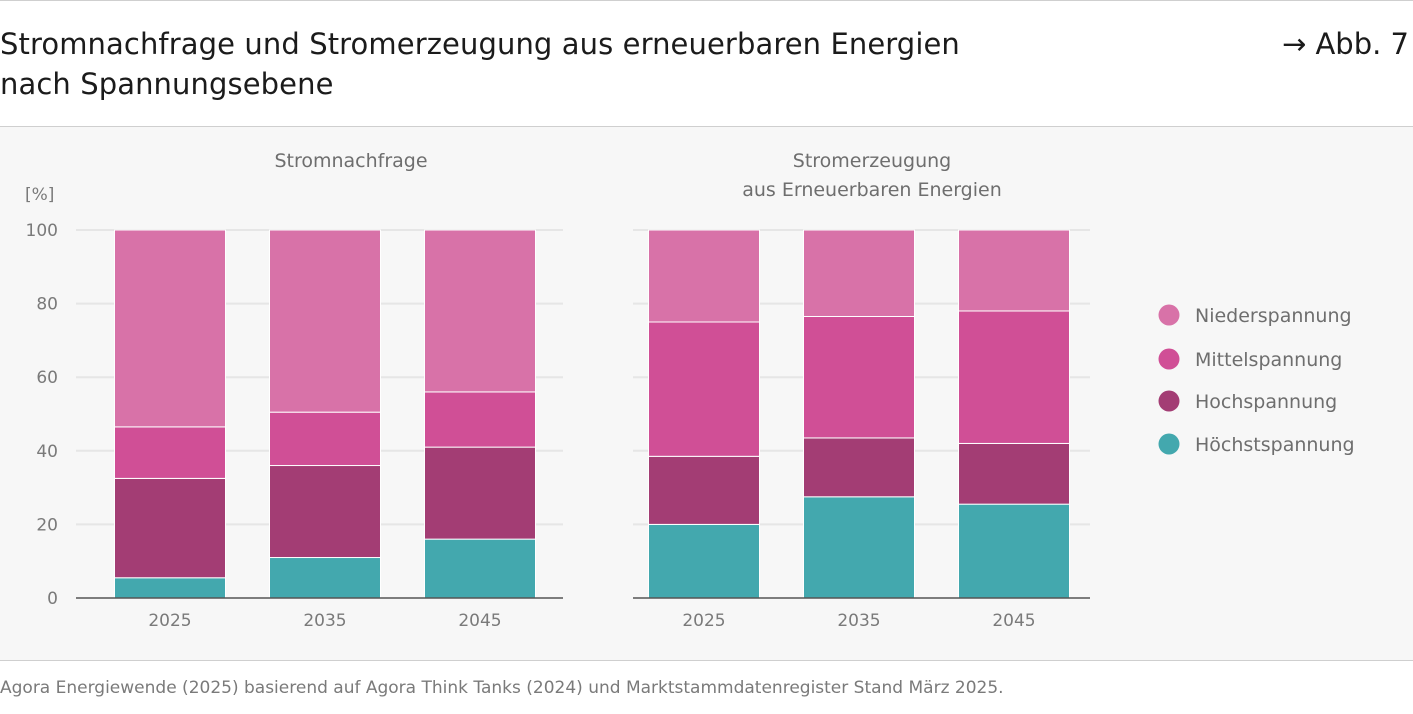 The width and height of the screenshot is (1413, 714). What do you see at coordinates (169, 621) in the screenshot?
I see `chart1-xtick-label-2025: 2025` at bounding box center [169, 621].